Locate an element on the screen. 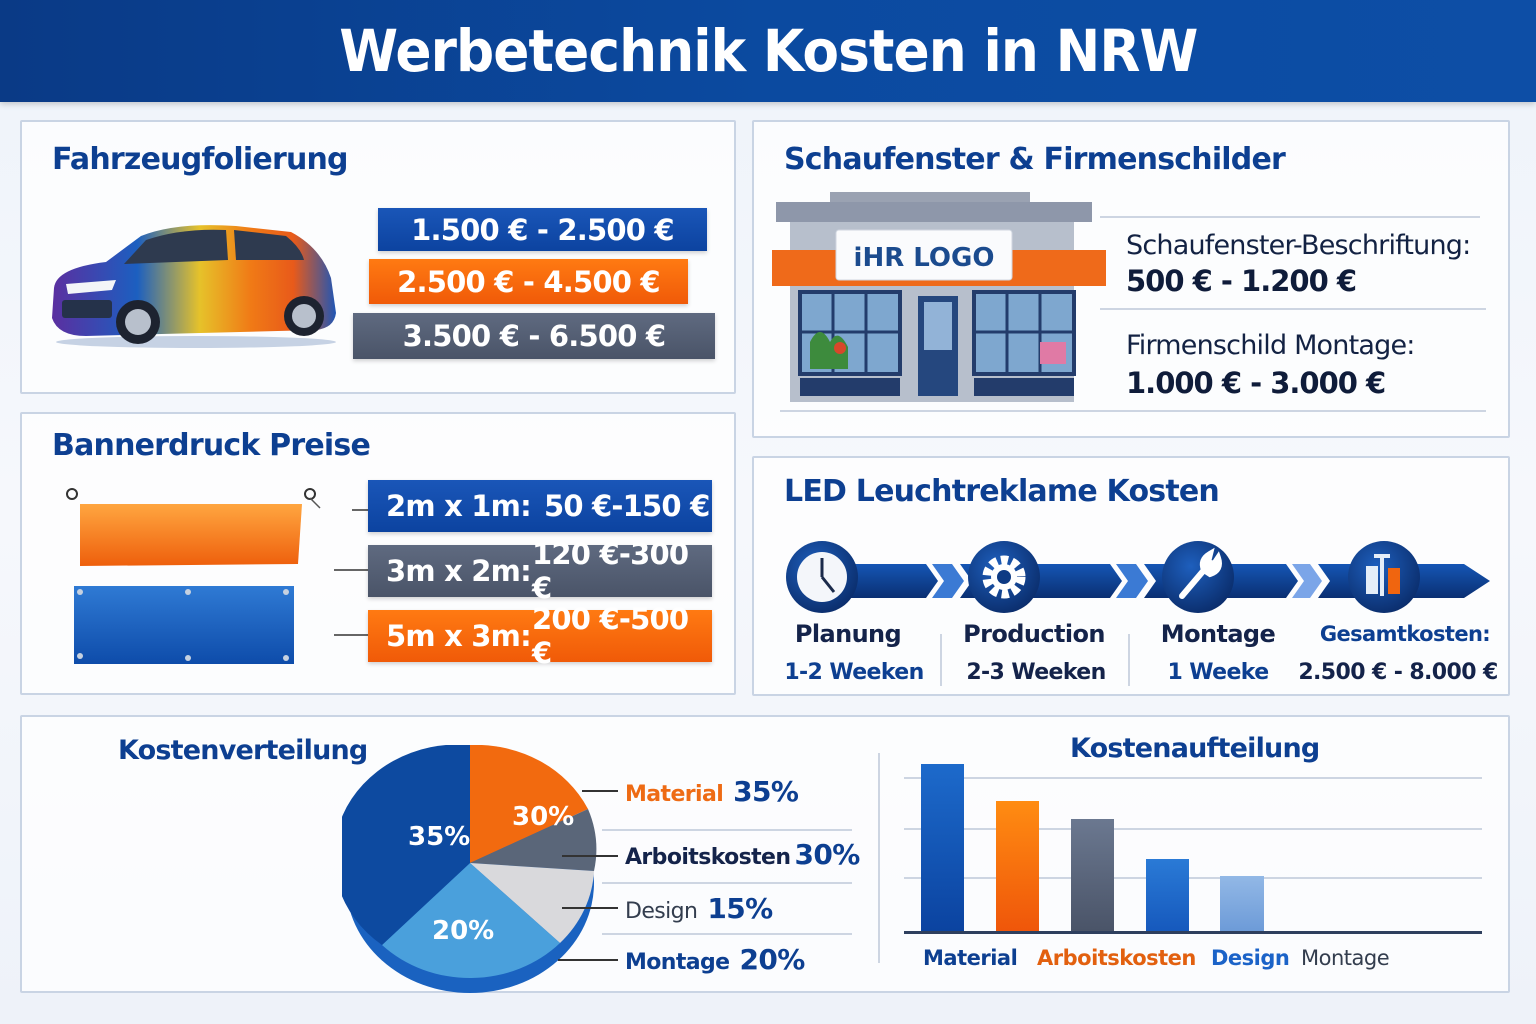  banner-price-range: 200 €-500 € is located at coordinates (610, 636).